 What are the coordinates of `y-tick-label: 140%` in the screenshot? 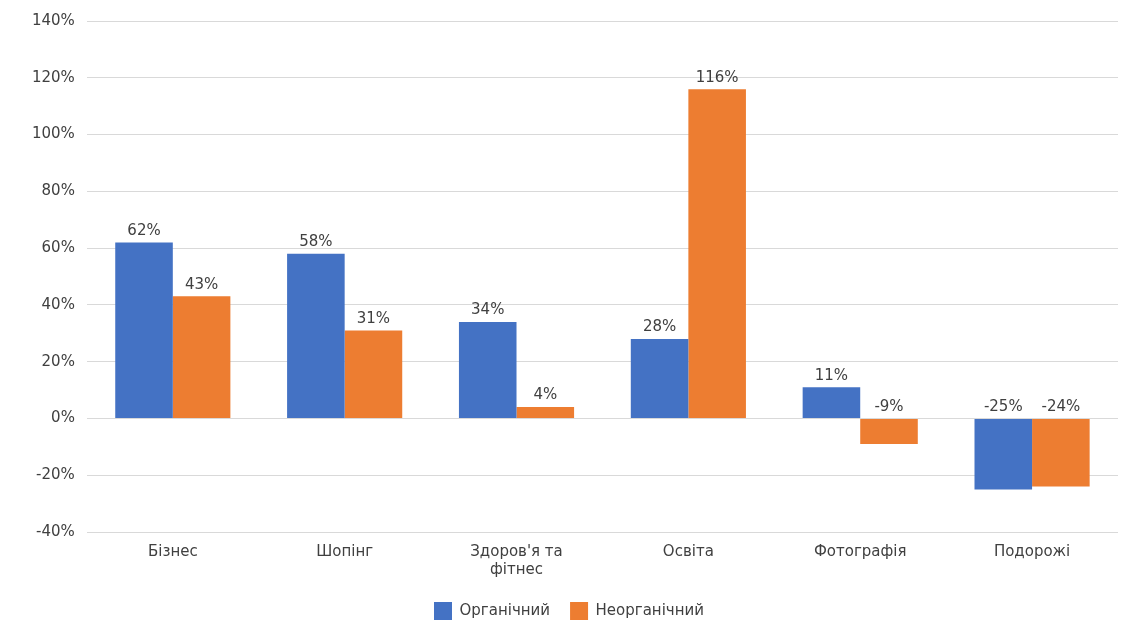 It's located at (53, 19).